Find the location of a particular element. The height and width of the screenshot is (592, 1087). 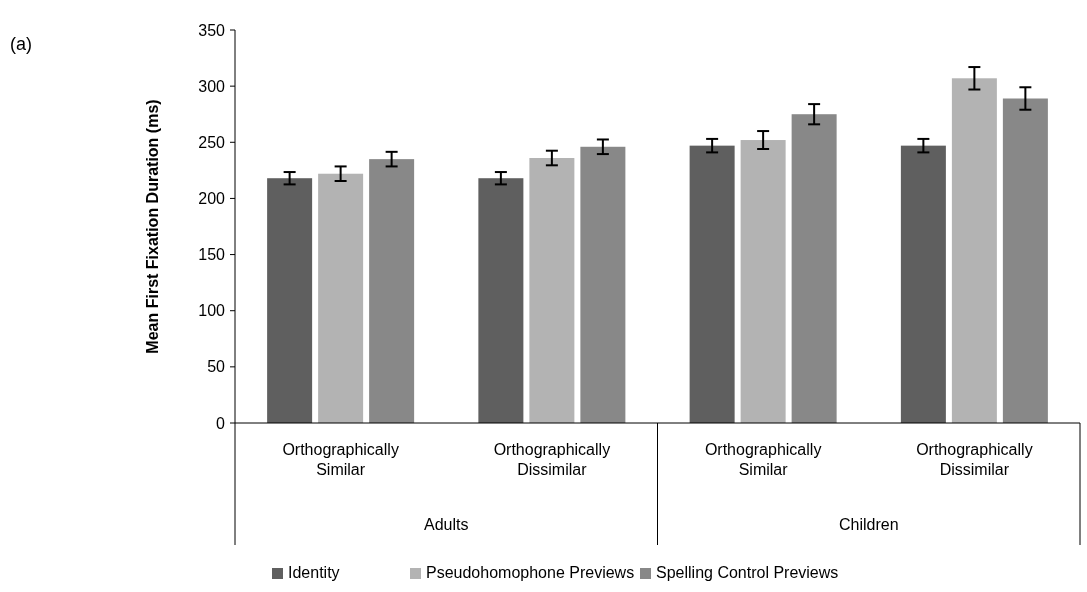

legend-label: Pseudohomophone Previews is located at coordinates (530, 572).